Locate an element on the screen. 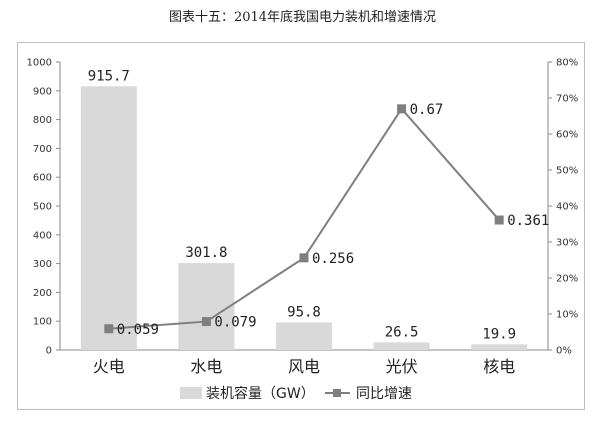 The width and height of the screenshot is (605, 423). bar-value-label: 301.8 is located at coordinates (206, 253).